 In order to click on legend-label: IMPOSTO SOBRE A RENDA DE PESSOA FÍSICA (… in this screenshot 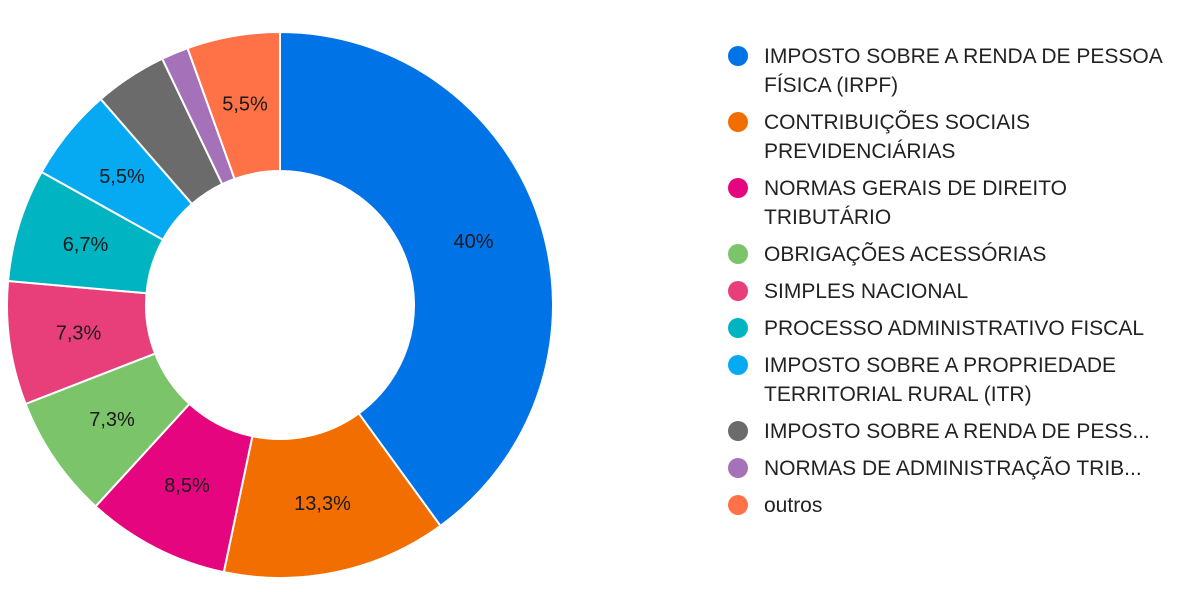, I will do `click(963, 71)`.